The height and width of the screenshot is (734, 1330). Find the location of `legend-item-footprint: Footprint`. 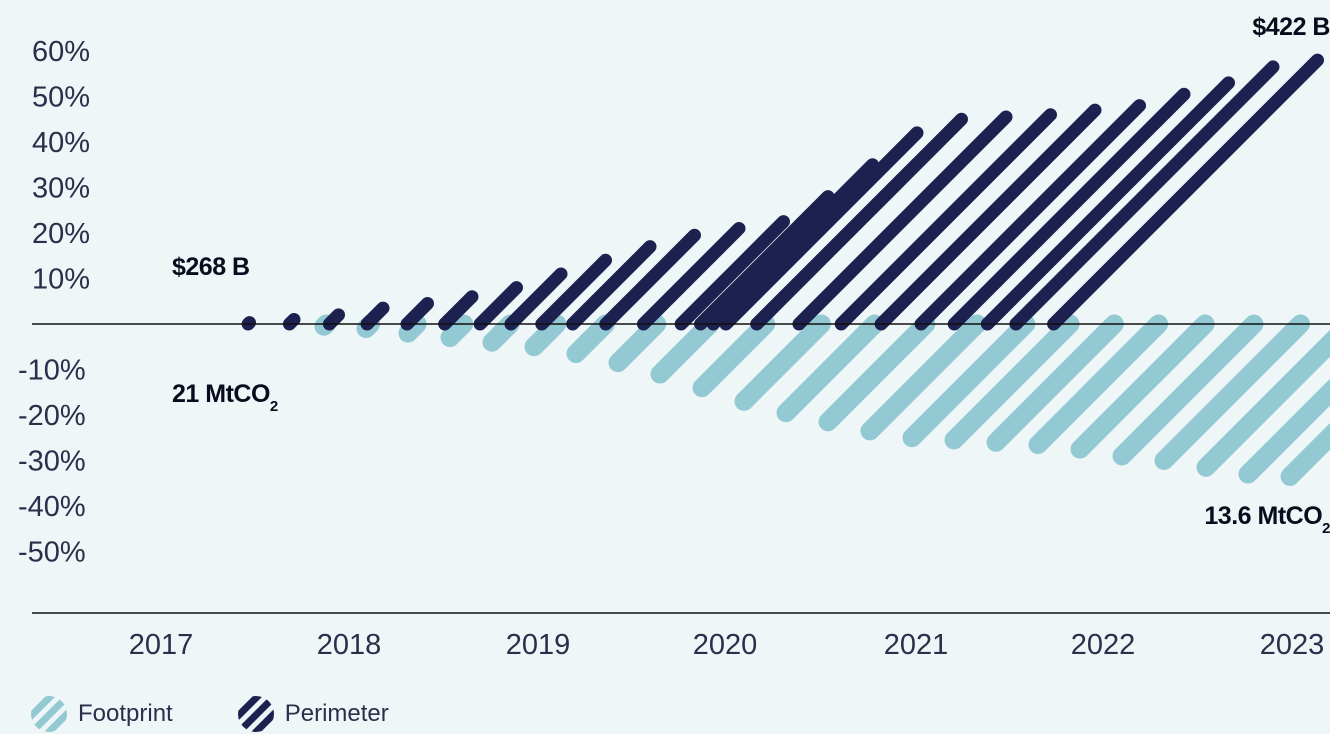

legend-item-footprint: Footprint is located at coordinates (101, 714).